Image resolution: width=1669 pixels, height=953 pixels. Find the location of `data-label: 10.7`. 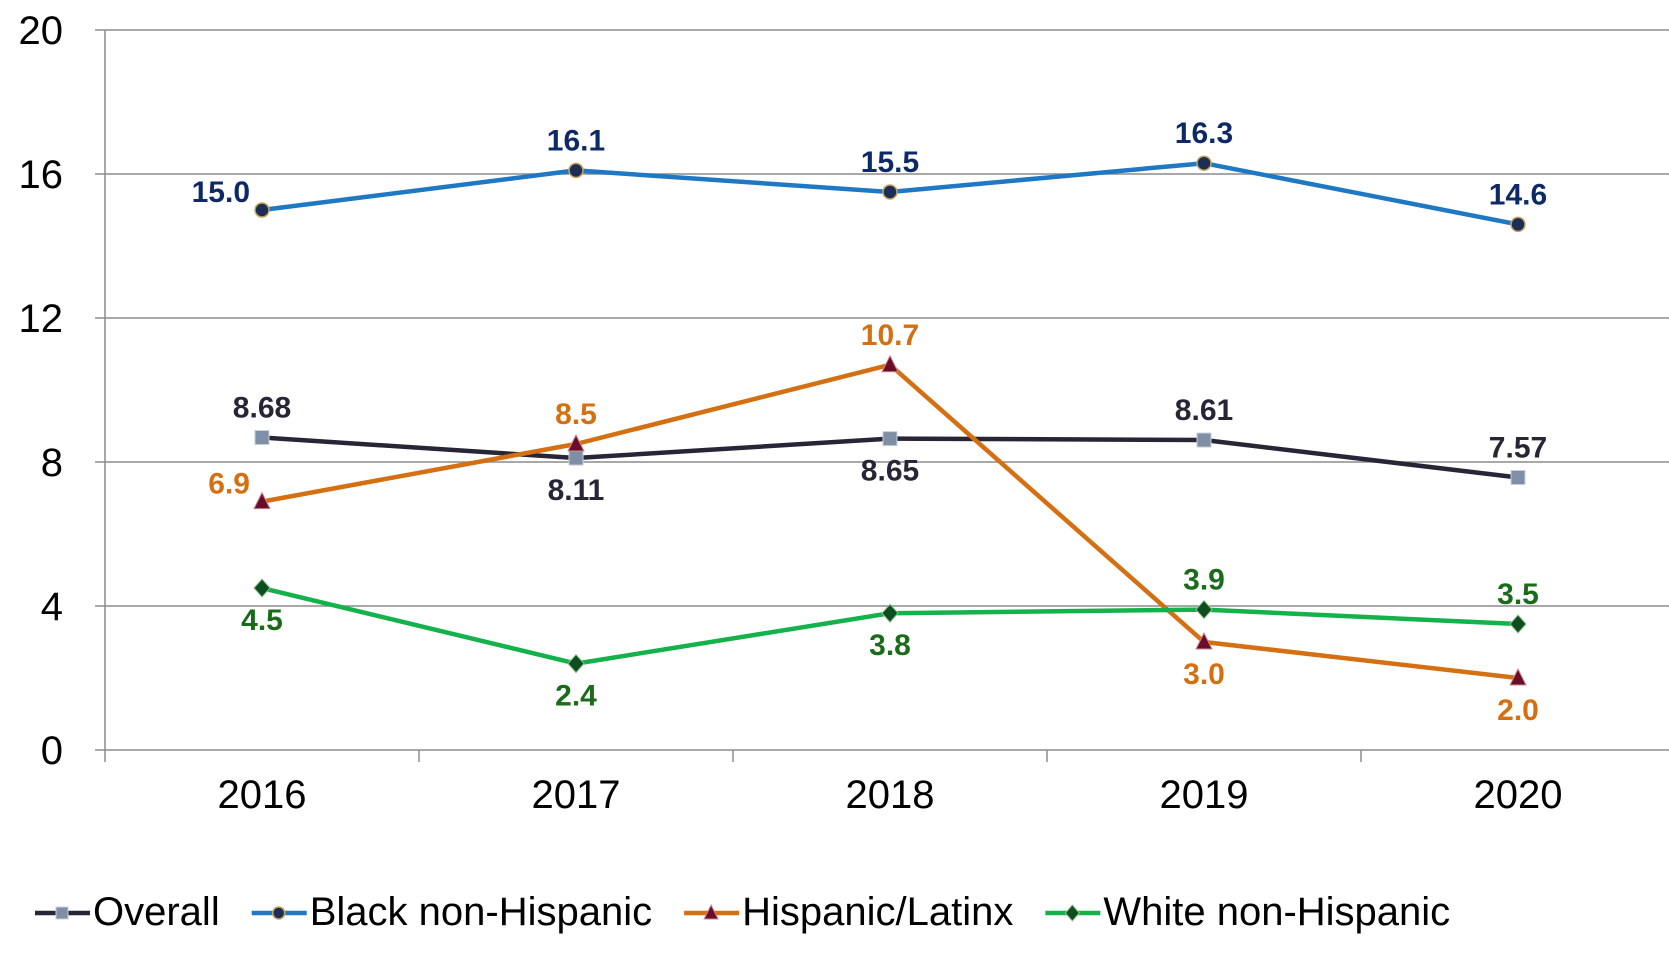

data-label: 10.7 is located at coordinates (890, 335).